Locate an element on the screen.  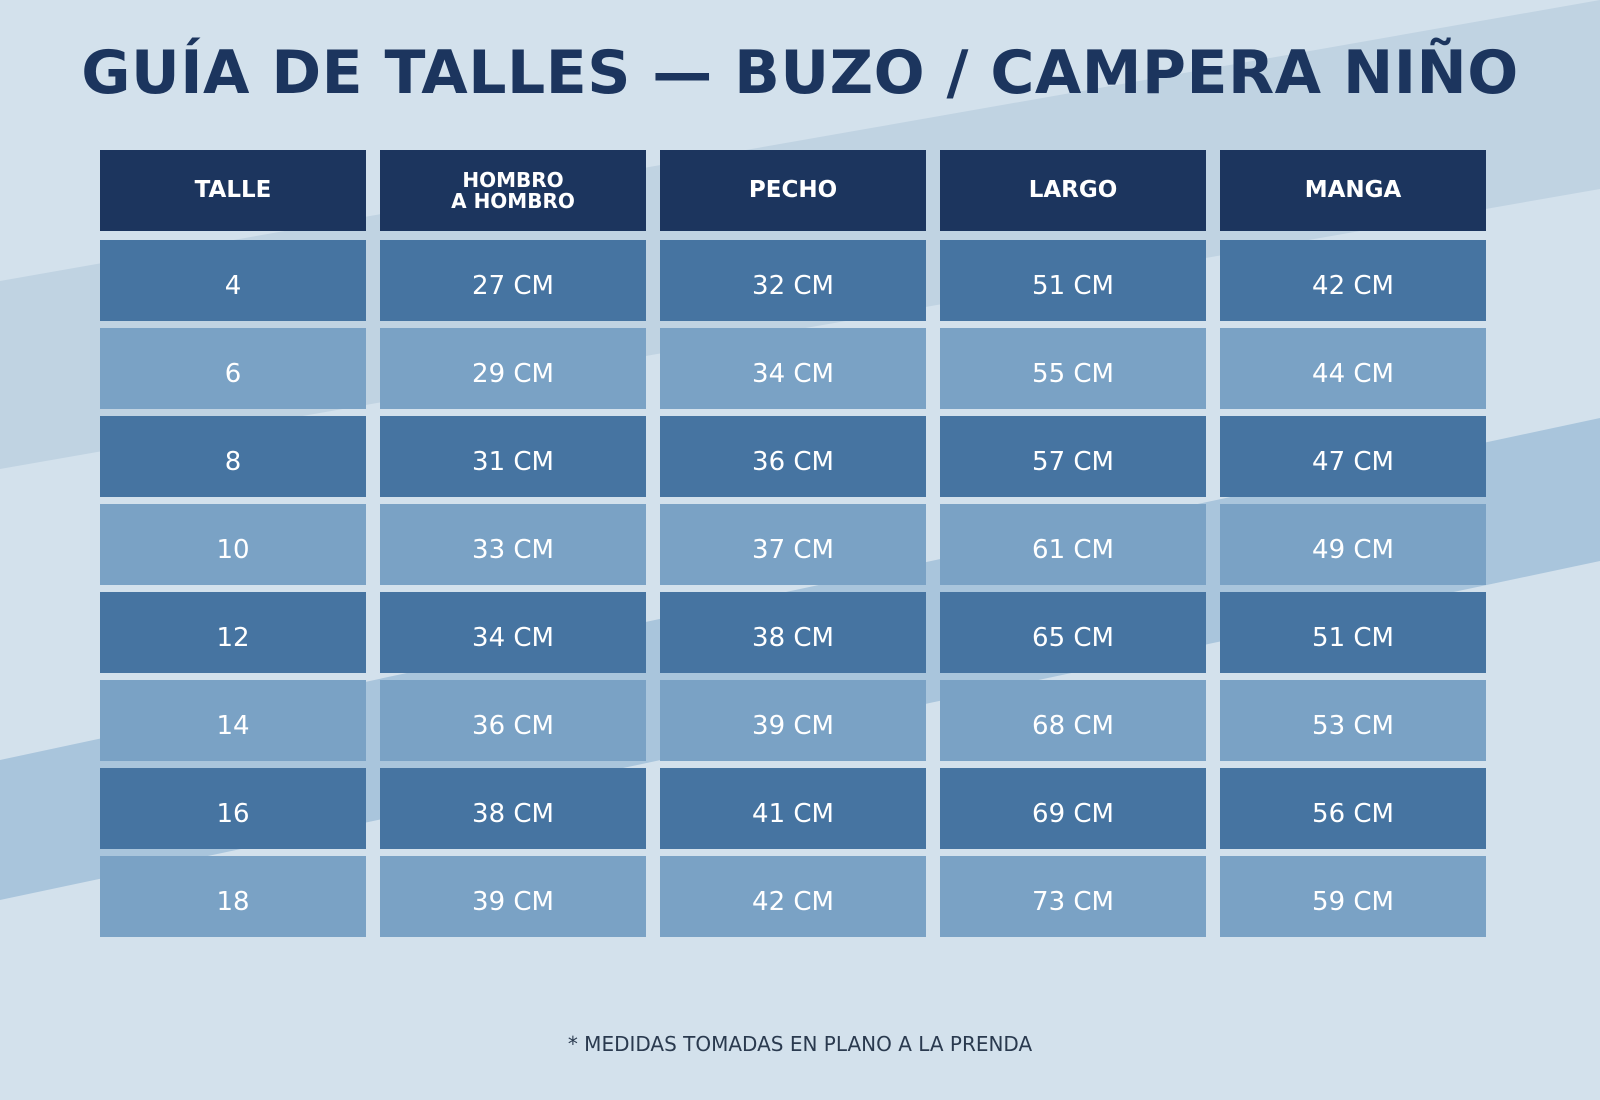
table-cell-pecho: 38 CM is located at coordinates (793, 632).